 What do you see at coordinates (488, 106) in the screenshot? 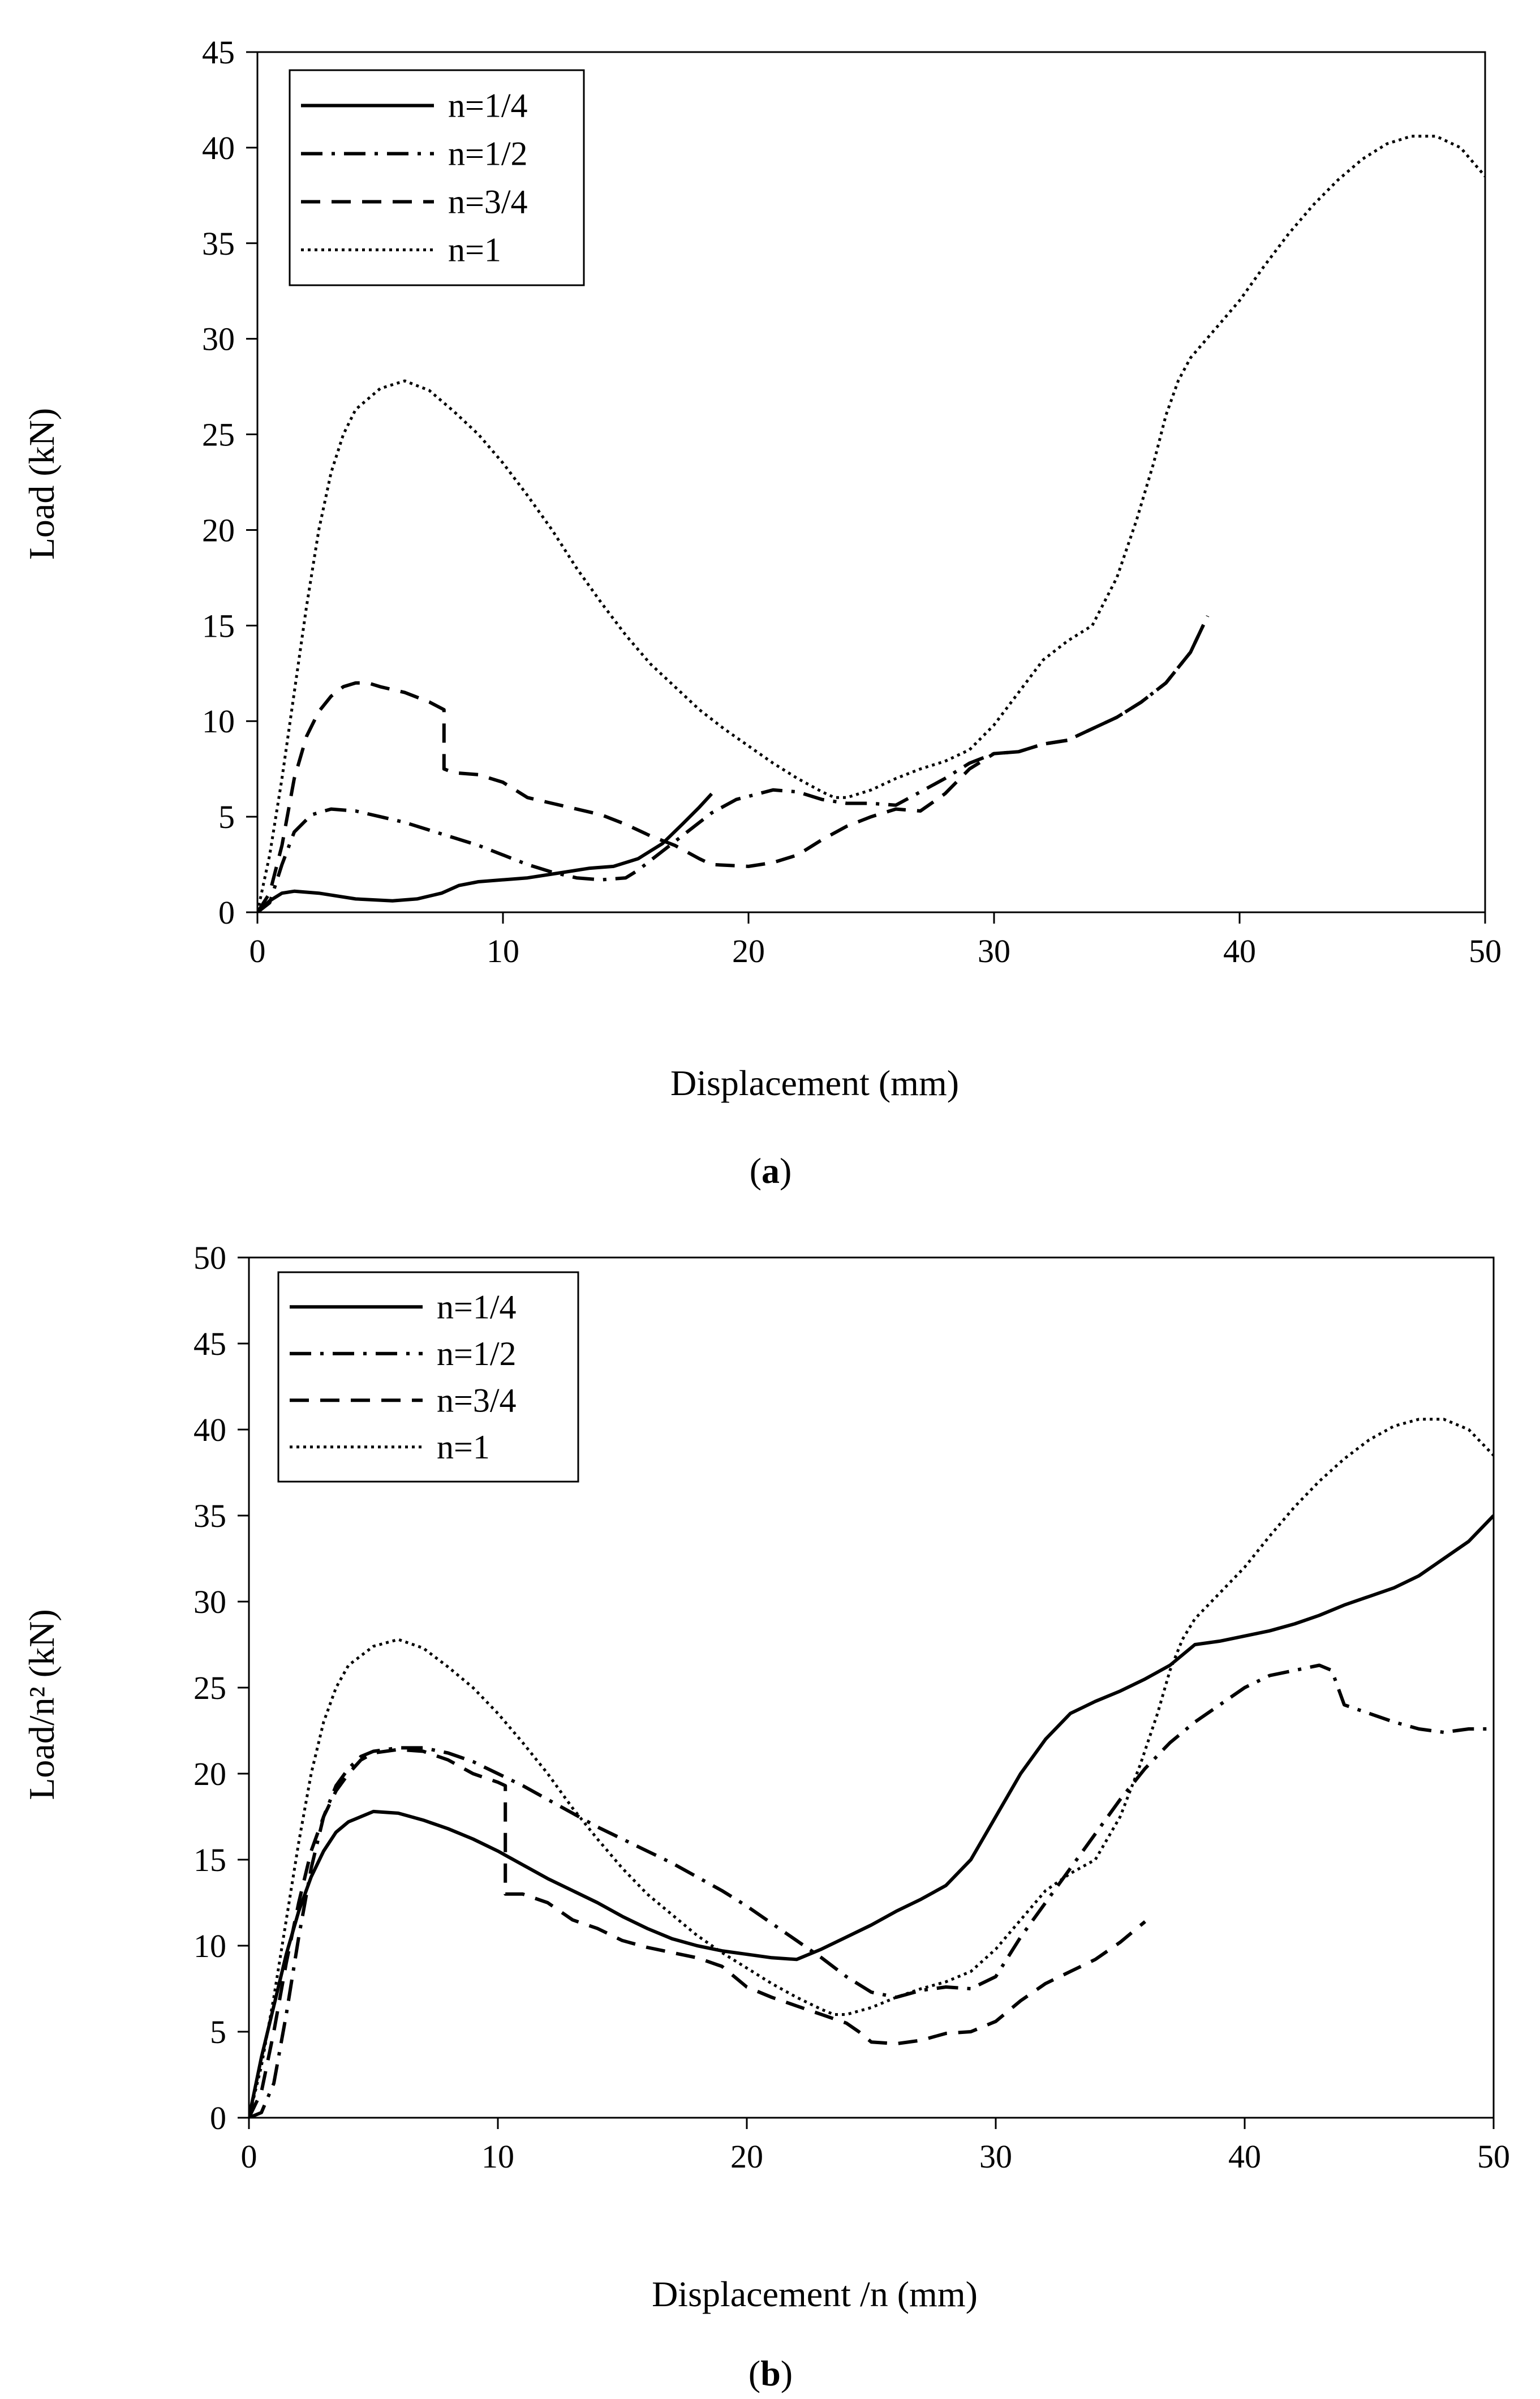
I see `panel-a-legend-label-1: n=1/4` at bounding box center [488, 106].